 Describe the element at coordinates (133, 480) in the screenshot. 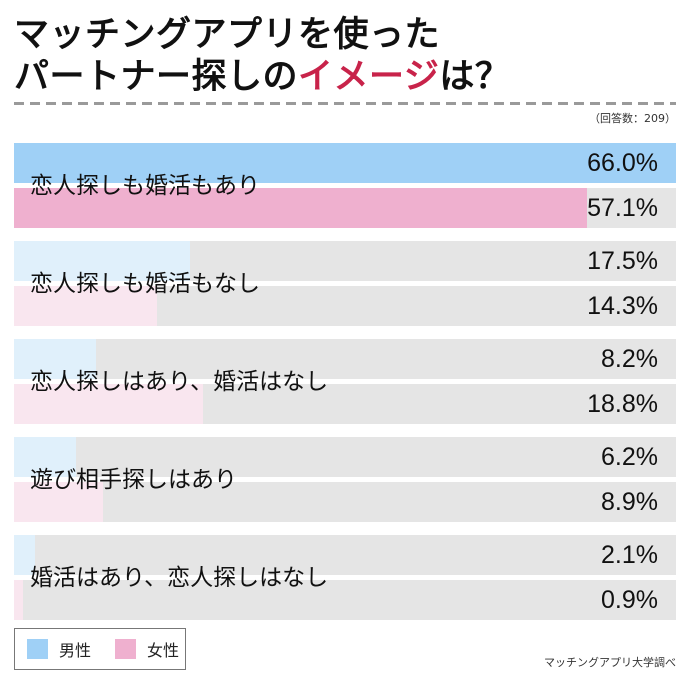

I see `category-label: 遊び相手探しはあり` at that location.